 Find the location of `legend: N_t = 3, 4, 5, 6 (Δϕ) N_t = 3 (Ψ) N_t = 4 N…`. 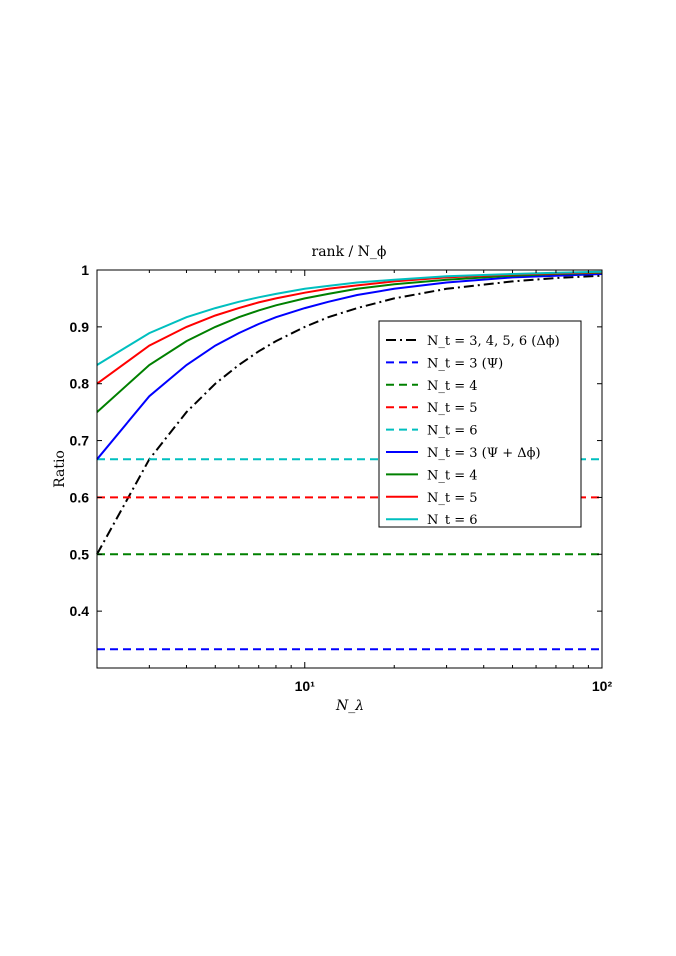

legend: N_t = 3, 4, 5, 6 (Δϕ) N_t = 3 (Ψ) N_t = 4 N… is located at coordinates (480, 424).